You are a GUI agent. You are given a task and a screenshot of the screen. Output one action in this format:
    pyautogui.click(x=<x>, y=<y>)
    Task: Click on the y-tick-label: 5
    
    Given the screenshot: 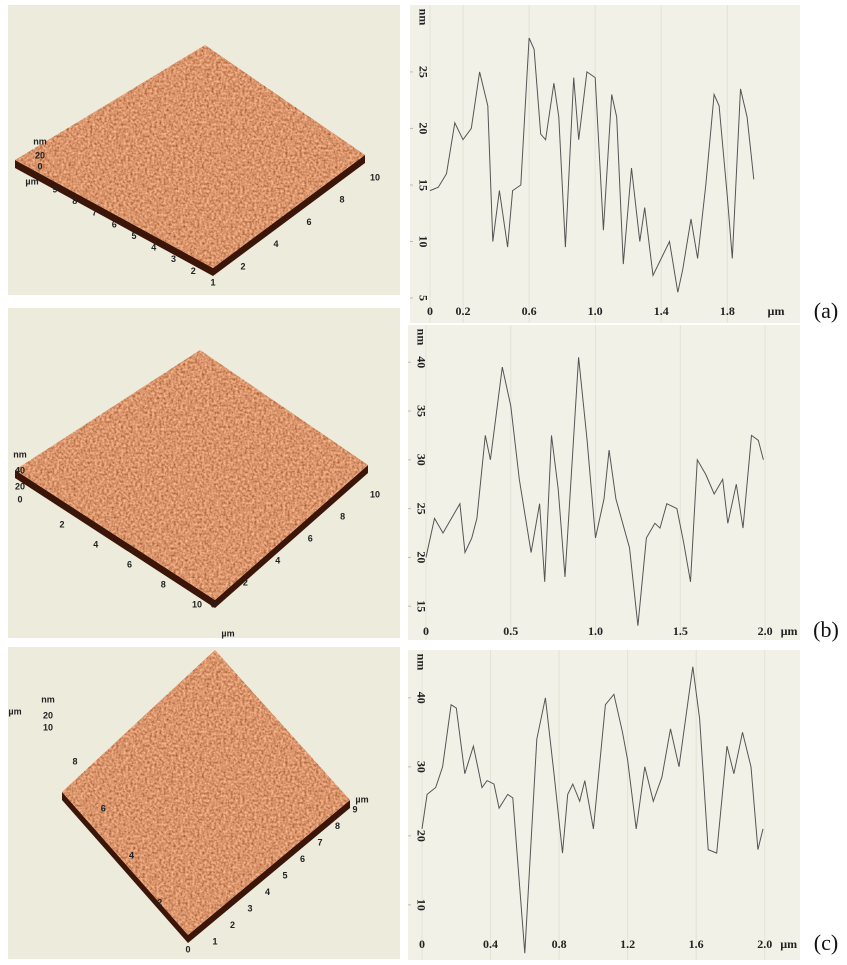 What is the action you would take?
    pyautogui.click(x=423, y=298)
    